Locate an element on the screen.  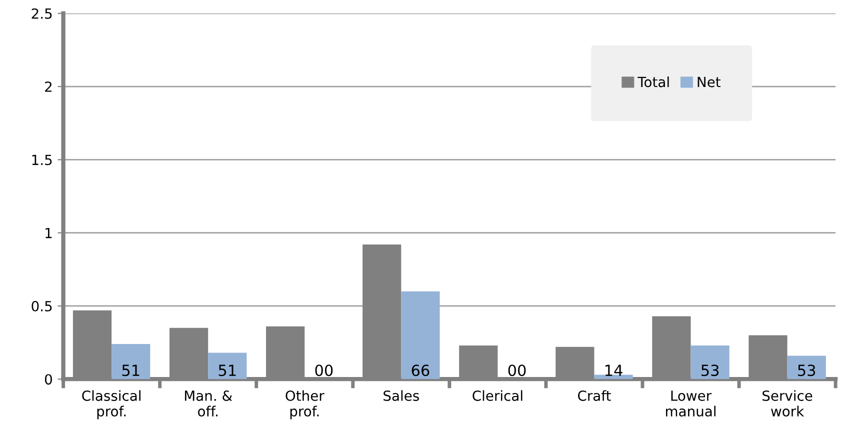
annotation: 66 is located at coordinates (421, 370).